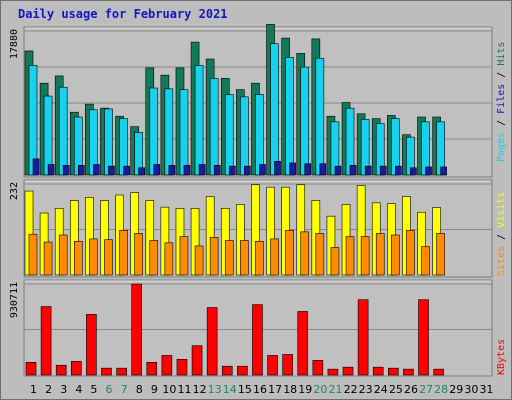  I want to click on x-tick-label: 18, so click(290, 389).